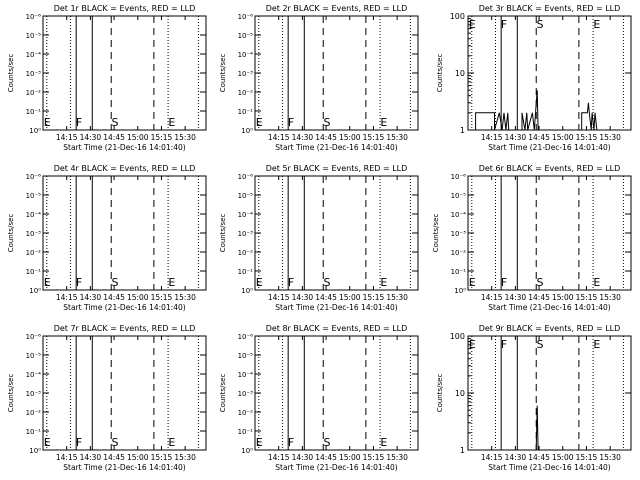  Describe the element at coordinates (550, 328) in the screenshot. I see `panel-title: Det 9r BLACK = Events, RED = LLD` at that location.